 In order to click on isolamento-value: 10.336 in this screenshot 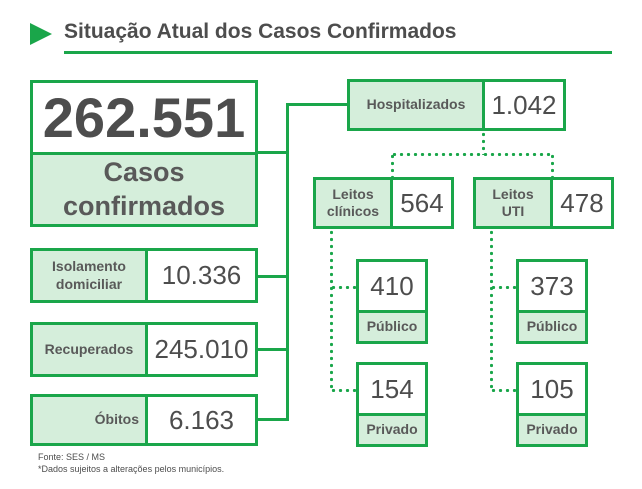, I will do `click(201, 275)`.